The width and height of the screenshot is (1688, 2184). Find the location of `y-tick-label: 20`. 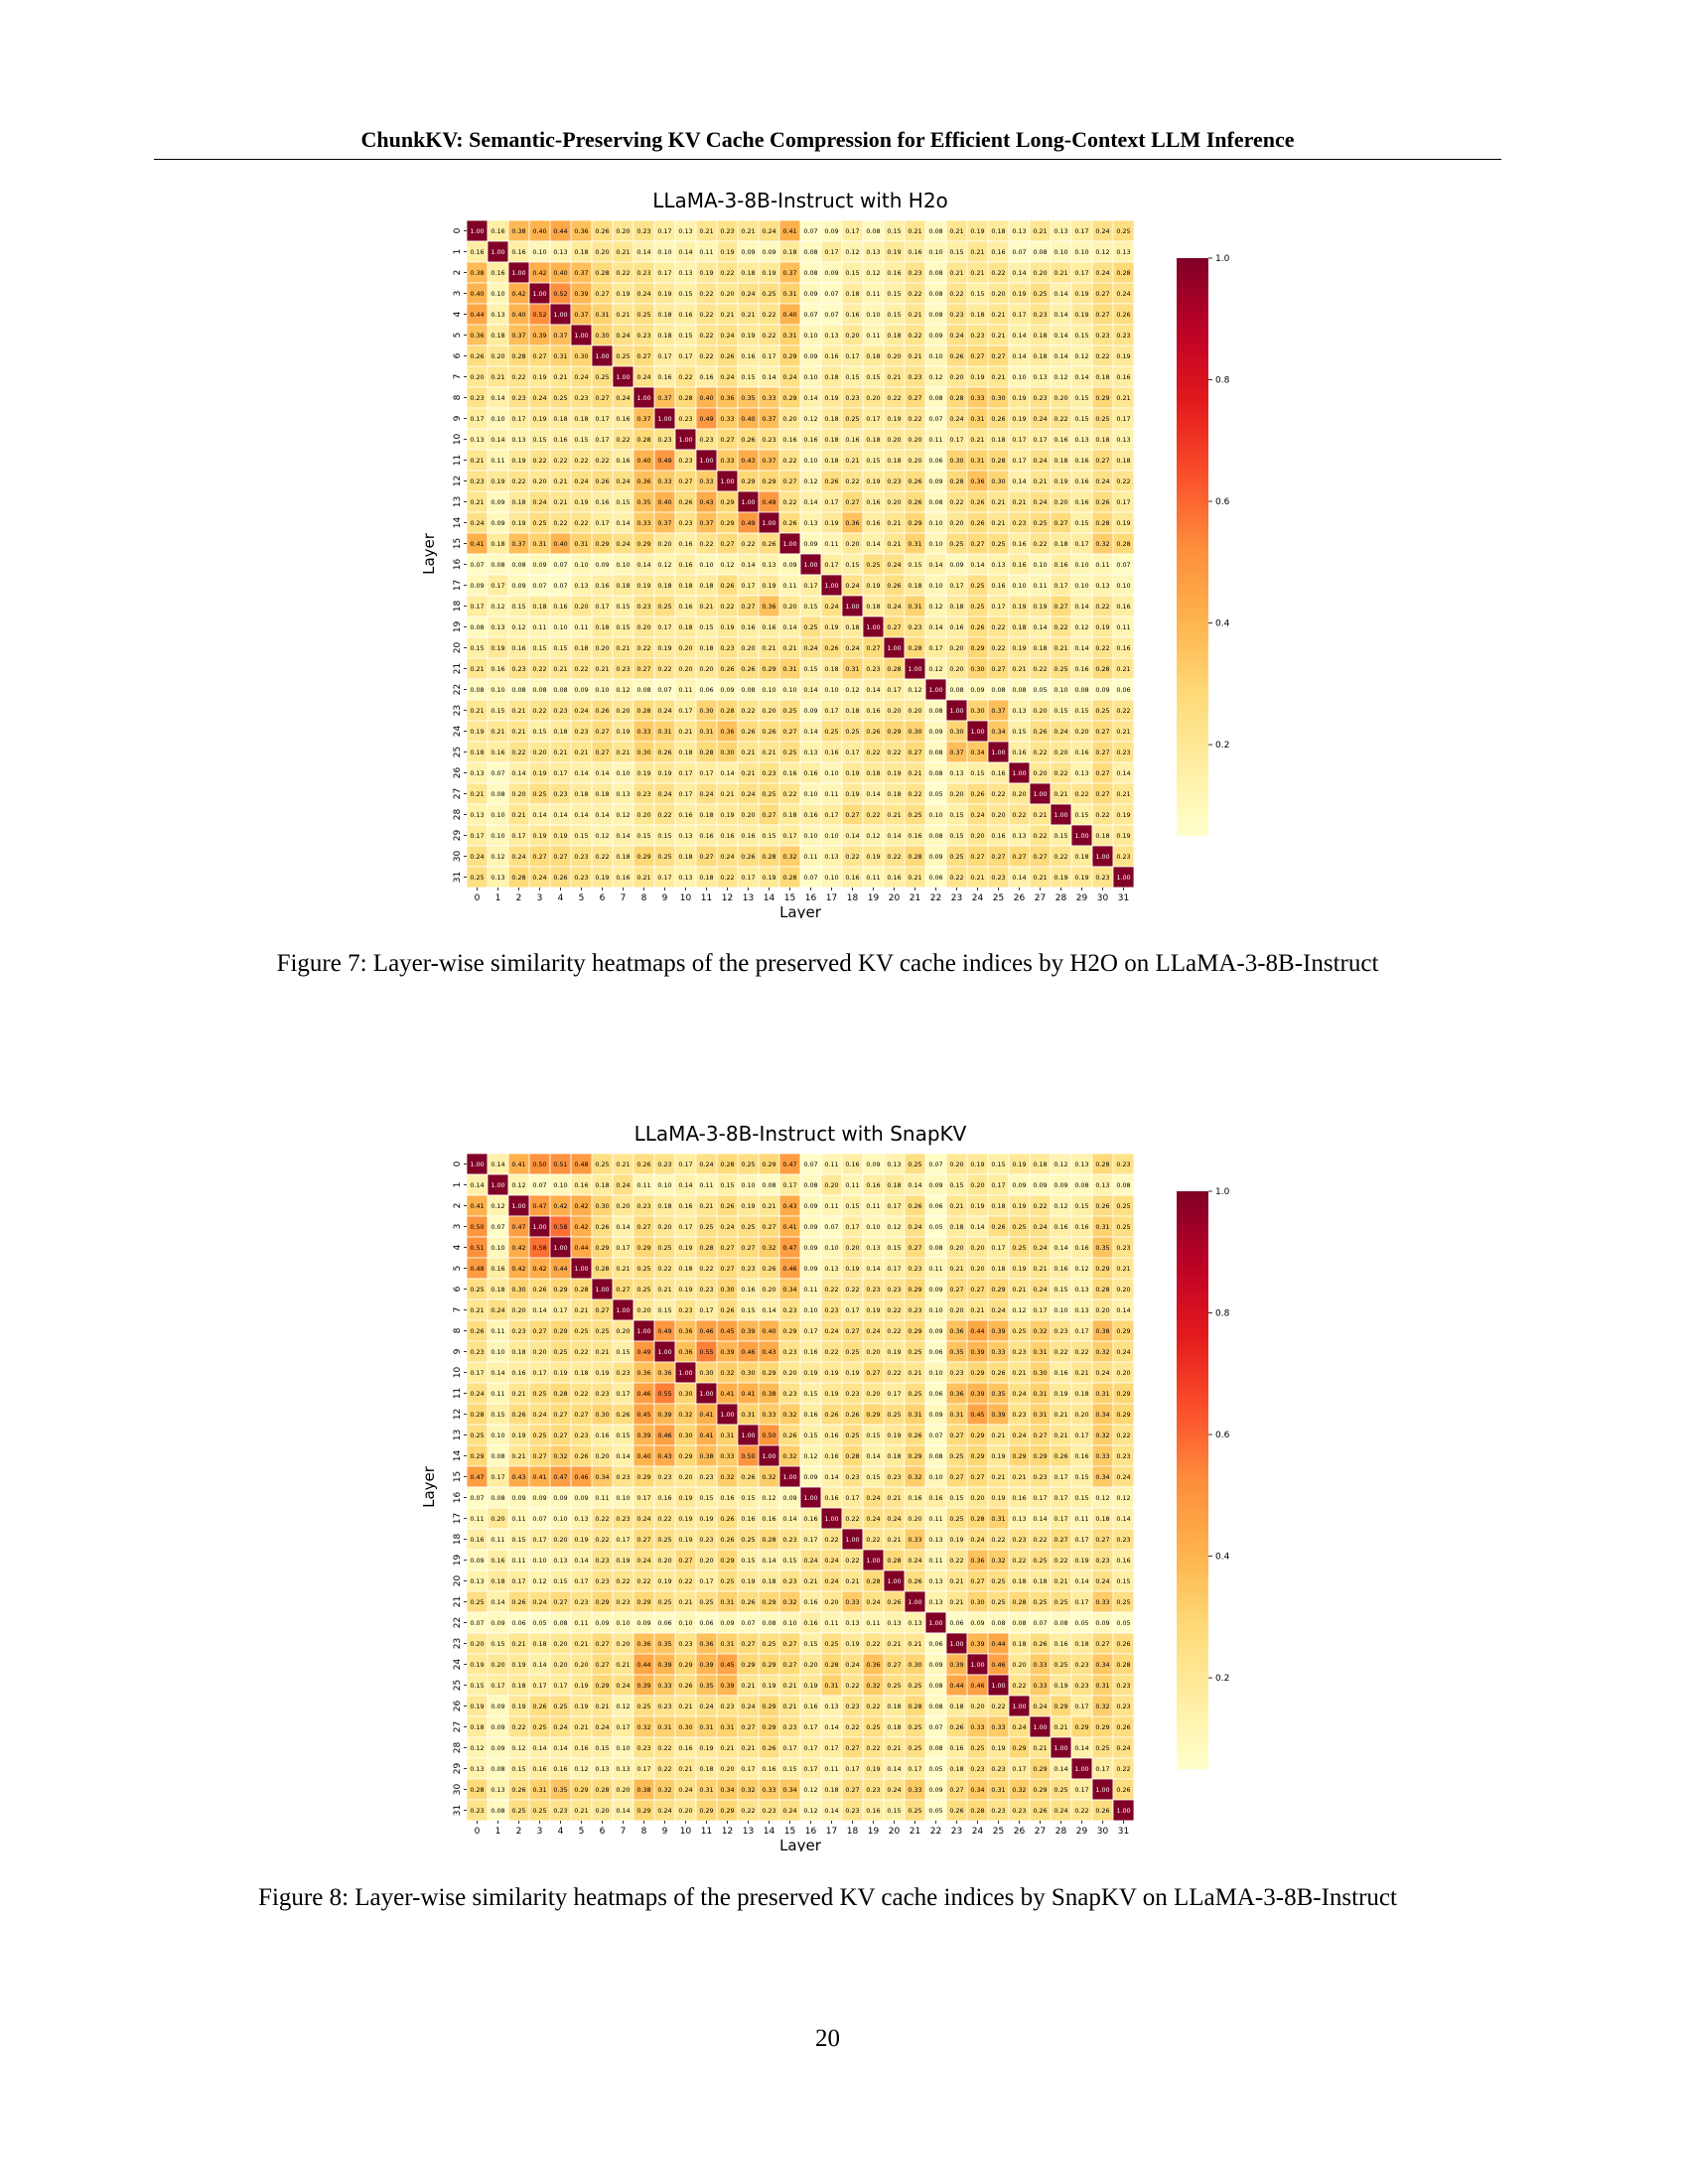

y-tick-label: 20 is located at coordinates (458, 1581).